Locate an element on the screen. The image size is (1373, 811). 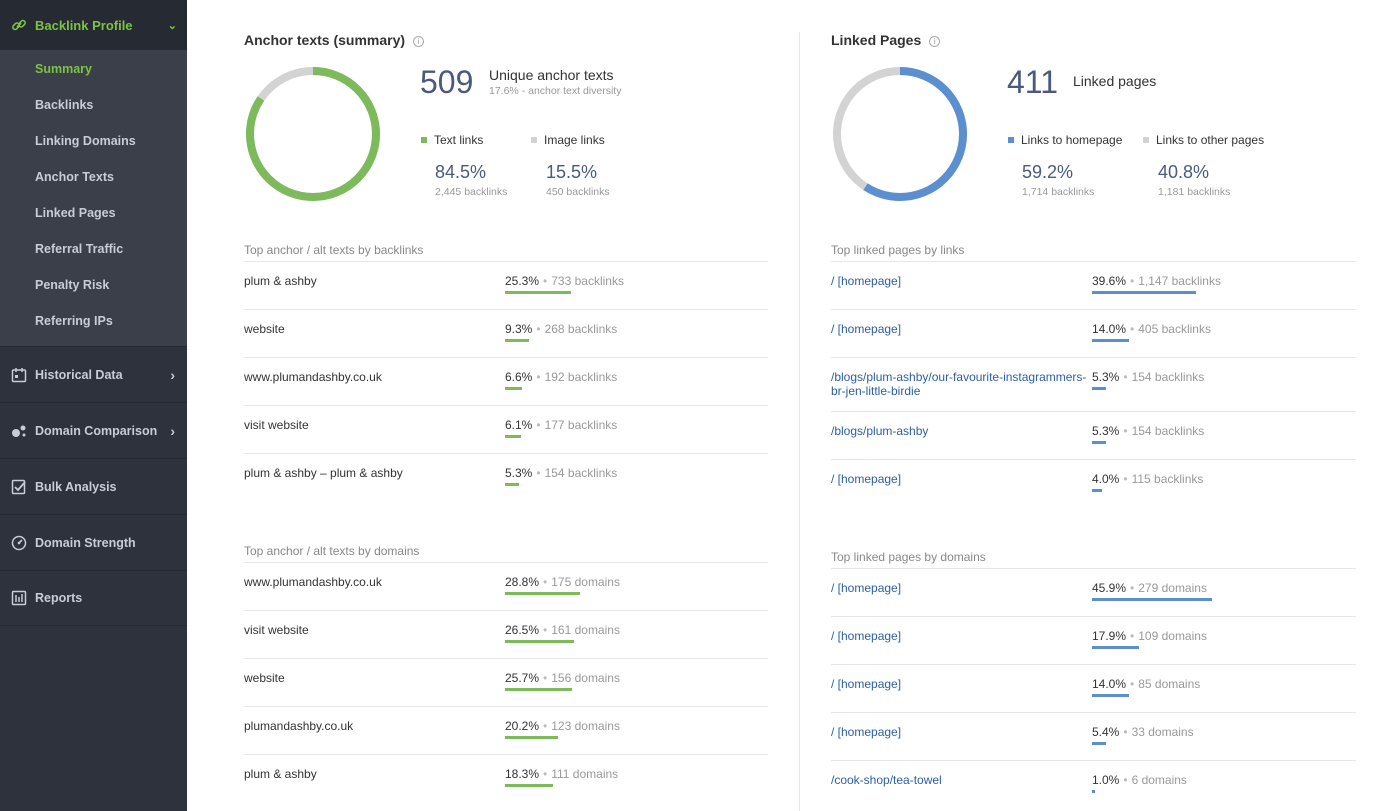
donut-segment-text-links is located at coordinates (313, 134).